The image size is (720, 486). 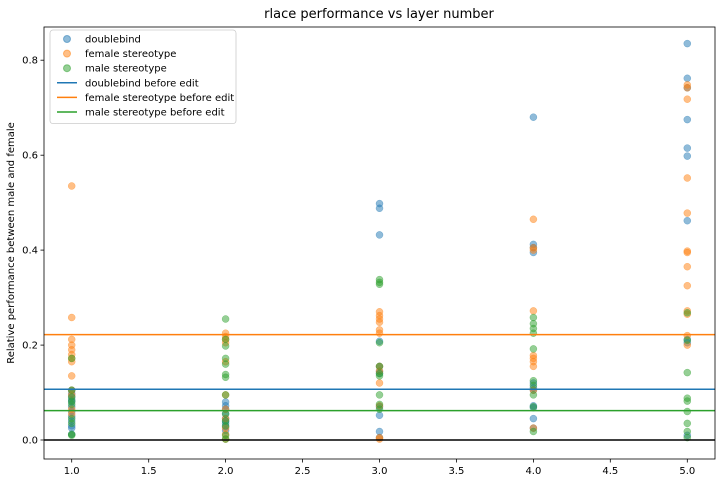 What do you see at coordinates (30, 156) in the screenshot?
I see `y-tick-label: 0.6` at bounding box center [30, 156].